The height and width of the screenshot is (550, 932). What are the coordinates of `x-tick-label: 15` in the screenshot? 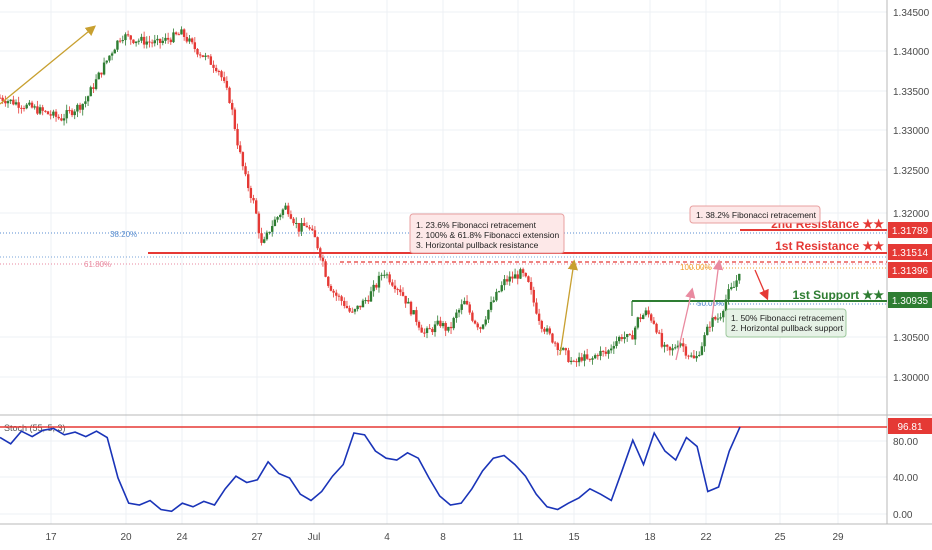 It's located at (574, 537).